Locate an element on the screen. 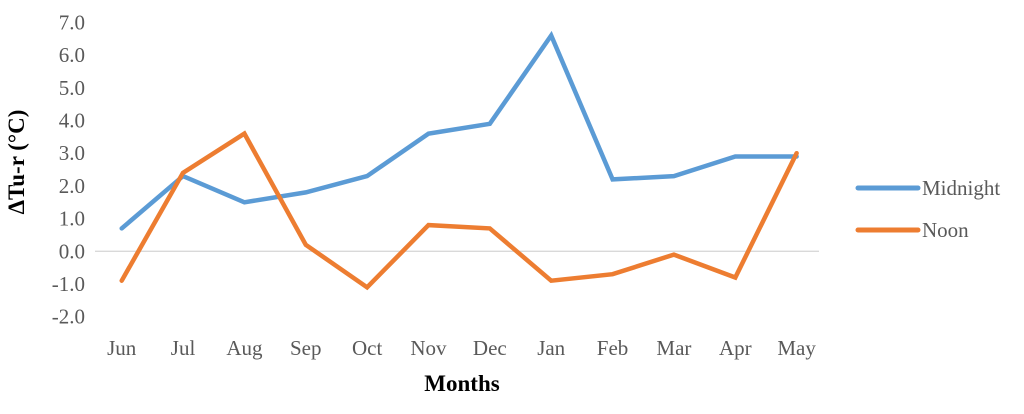 This screenshot has height=414, width=1024. y-tick-label: 0.0 is located at coordinates (72, 251).